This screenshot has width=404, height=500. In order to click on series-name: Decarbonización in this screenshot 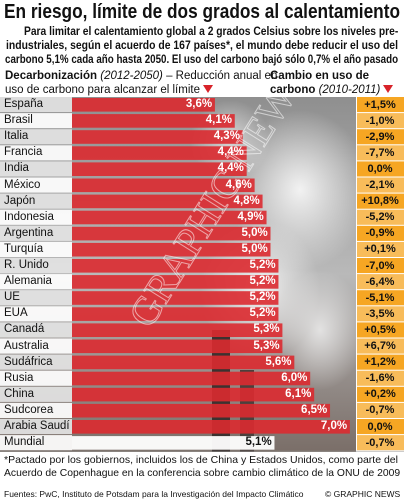, I will do `click(51, 76)`.